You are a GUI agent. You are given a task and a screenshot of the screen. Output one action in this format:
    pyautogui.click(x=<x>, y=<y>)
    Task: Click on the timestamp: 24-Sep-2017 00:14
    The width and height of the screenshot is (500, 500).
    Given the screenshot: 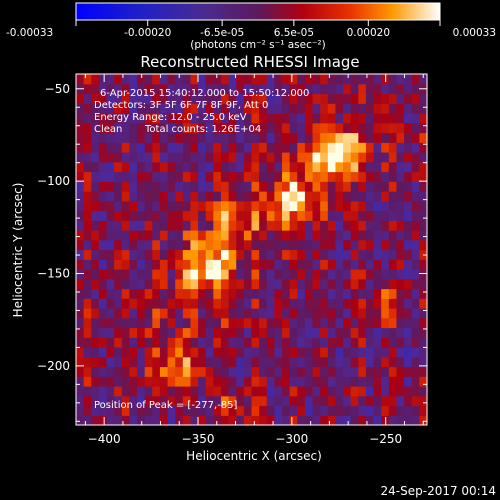 What is the action you would take?
    pyautogui.click(x=438, y=491)
    